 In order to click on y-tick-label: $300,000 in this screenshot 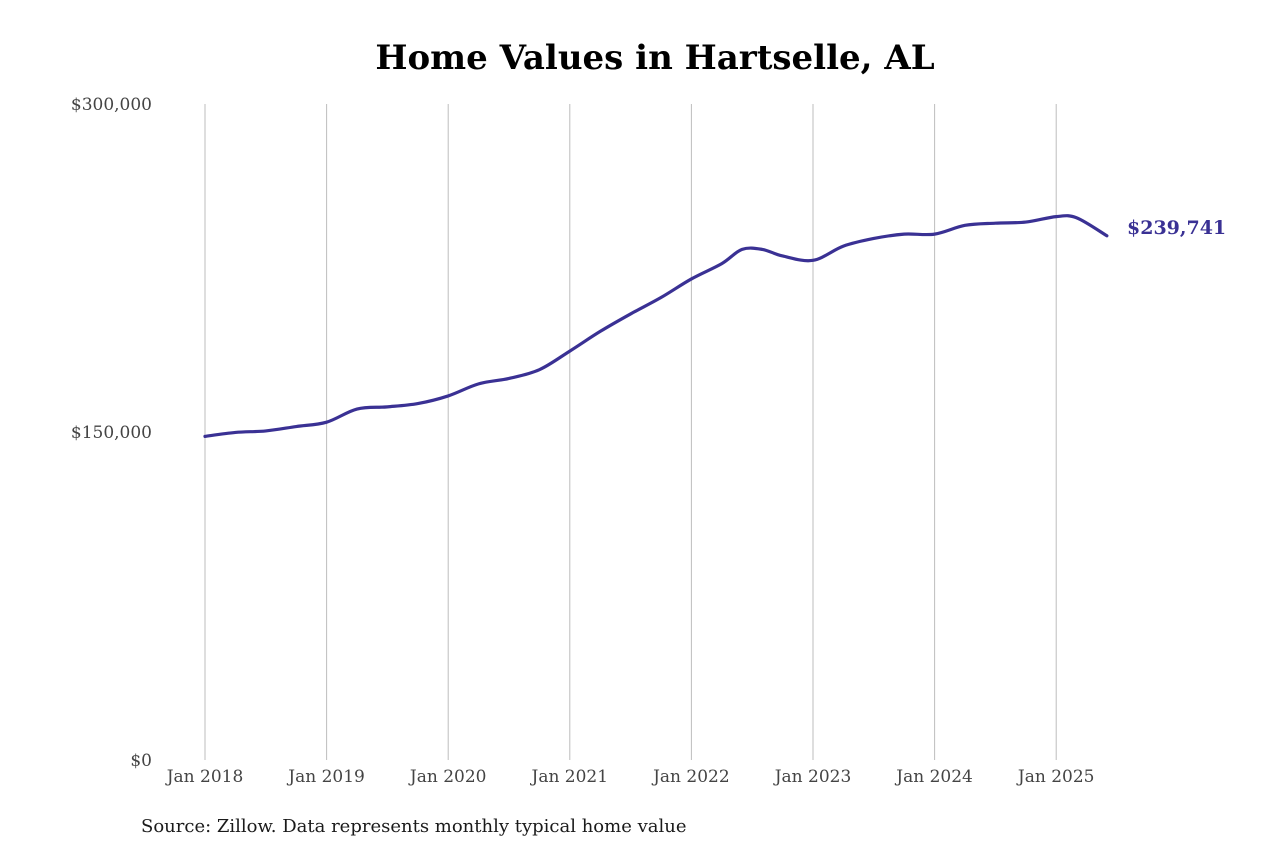, I will do `click(111, 105)`.